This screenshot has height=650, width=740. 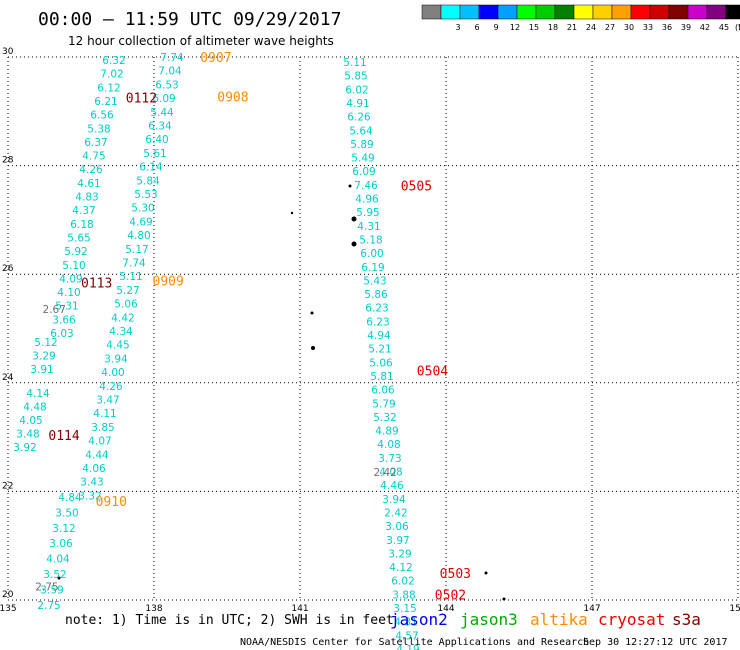 I want to click on lat-tick-label: 28, so click(x=8, y=161).